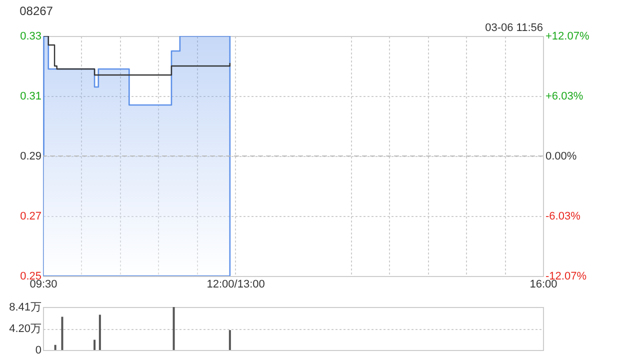 This screenshot has height=360, width=640. Describe the element at coordinates (568, 36) in the screenshot. I see `y2-tick-label: +12.07%` at that location.